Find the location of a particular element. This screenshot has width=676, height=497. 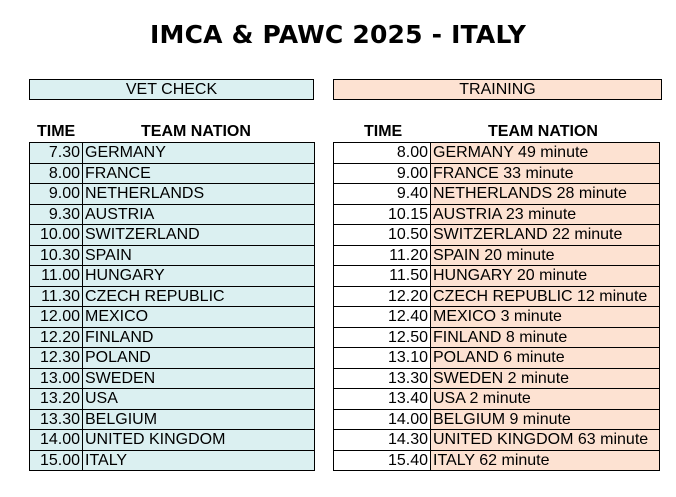

time-cell: 10.50 is located at coordinates (382, 235).